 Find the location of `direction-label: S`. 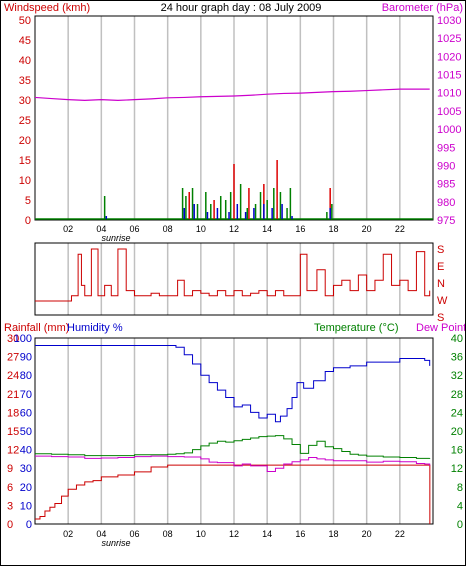

direction-label: S is located at coordinates (440, 250).